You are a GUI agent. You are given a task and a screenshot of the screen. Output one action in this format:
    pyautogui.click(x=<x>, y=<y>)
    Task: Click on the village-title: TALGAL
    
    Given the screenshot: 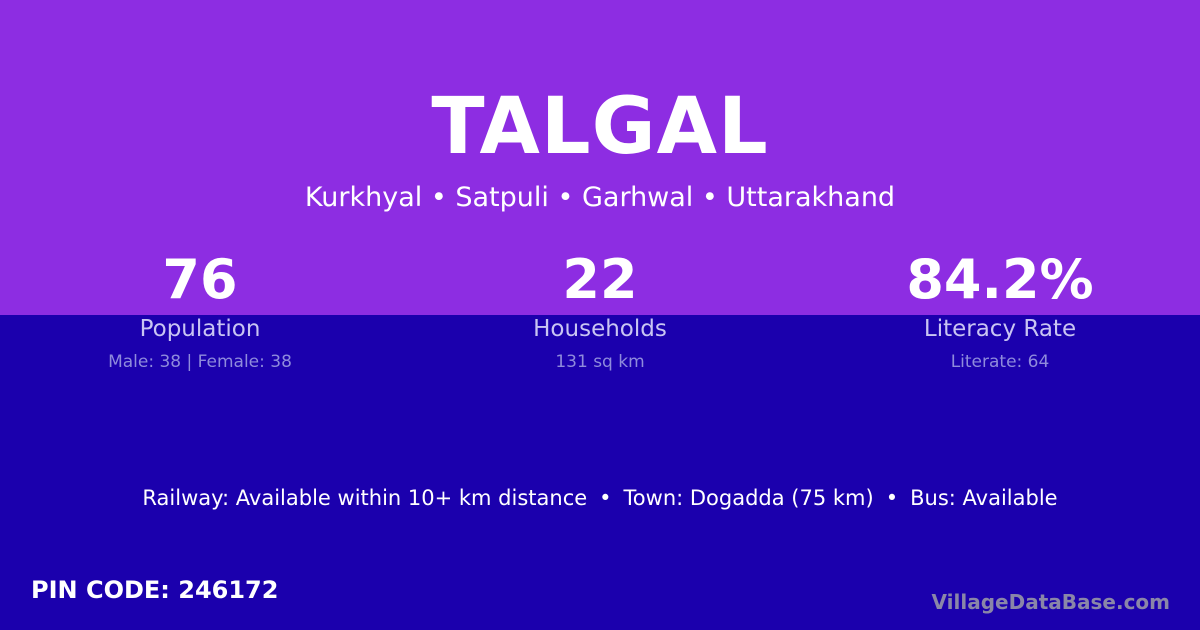 What is the action you would take?
    pyautogui.click(x=600, y=127)
    